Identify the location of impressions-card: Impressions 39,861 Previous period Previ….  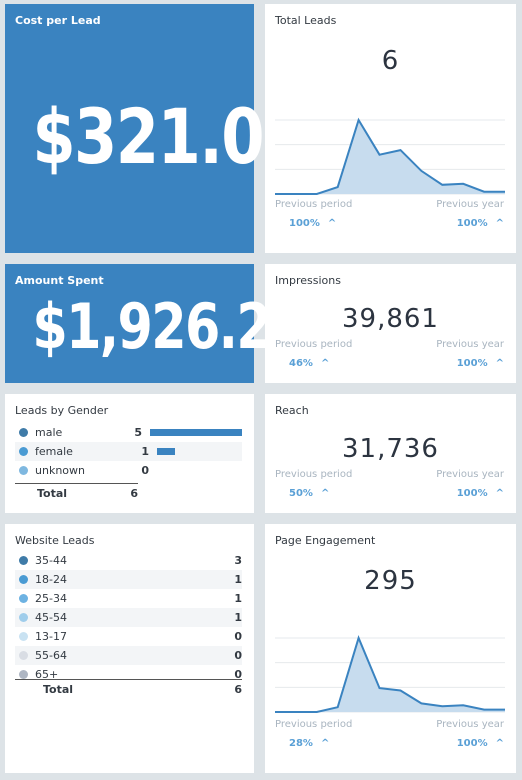
(390, 323).